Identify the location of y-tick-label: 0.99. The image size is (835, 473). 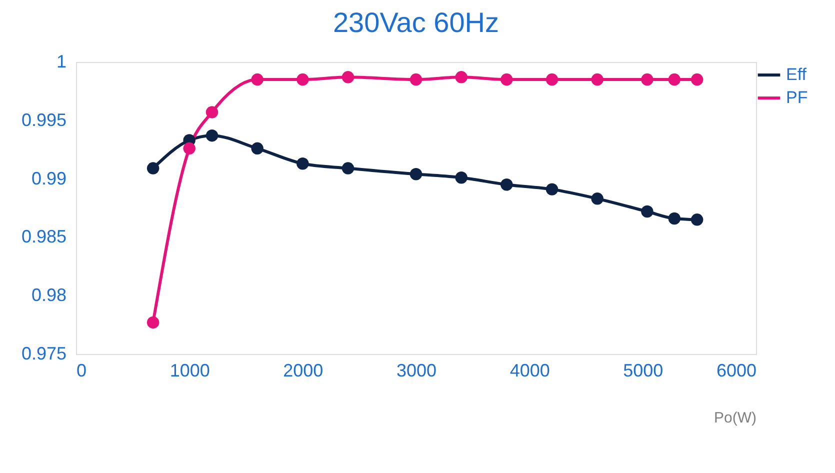
(48, 178).